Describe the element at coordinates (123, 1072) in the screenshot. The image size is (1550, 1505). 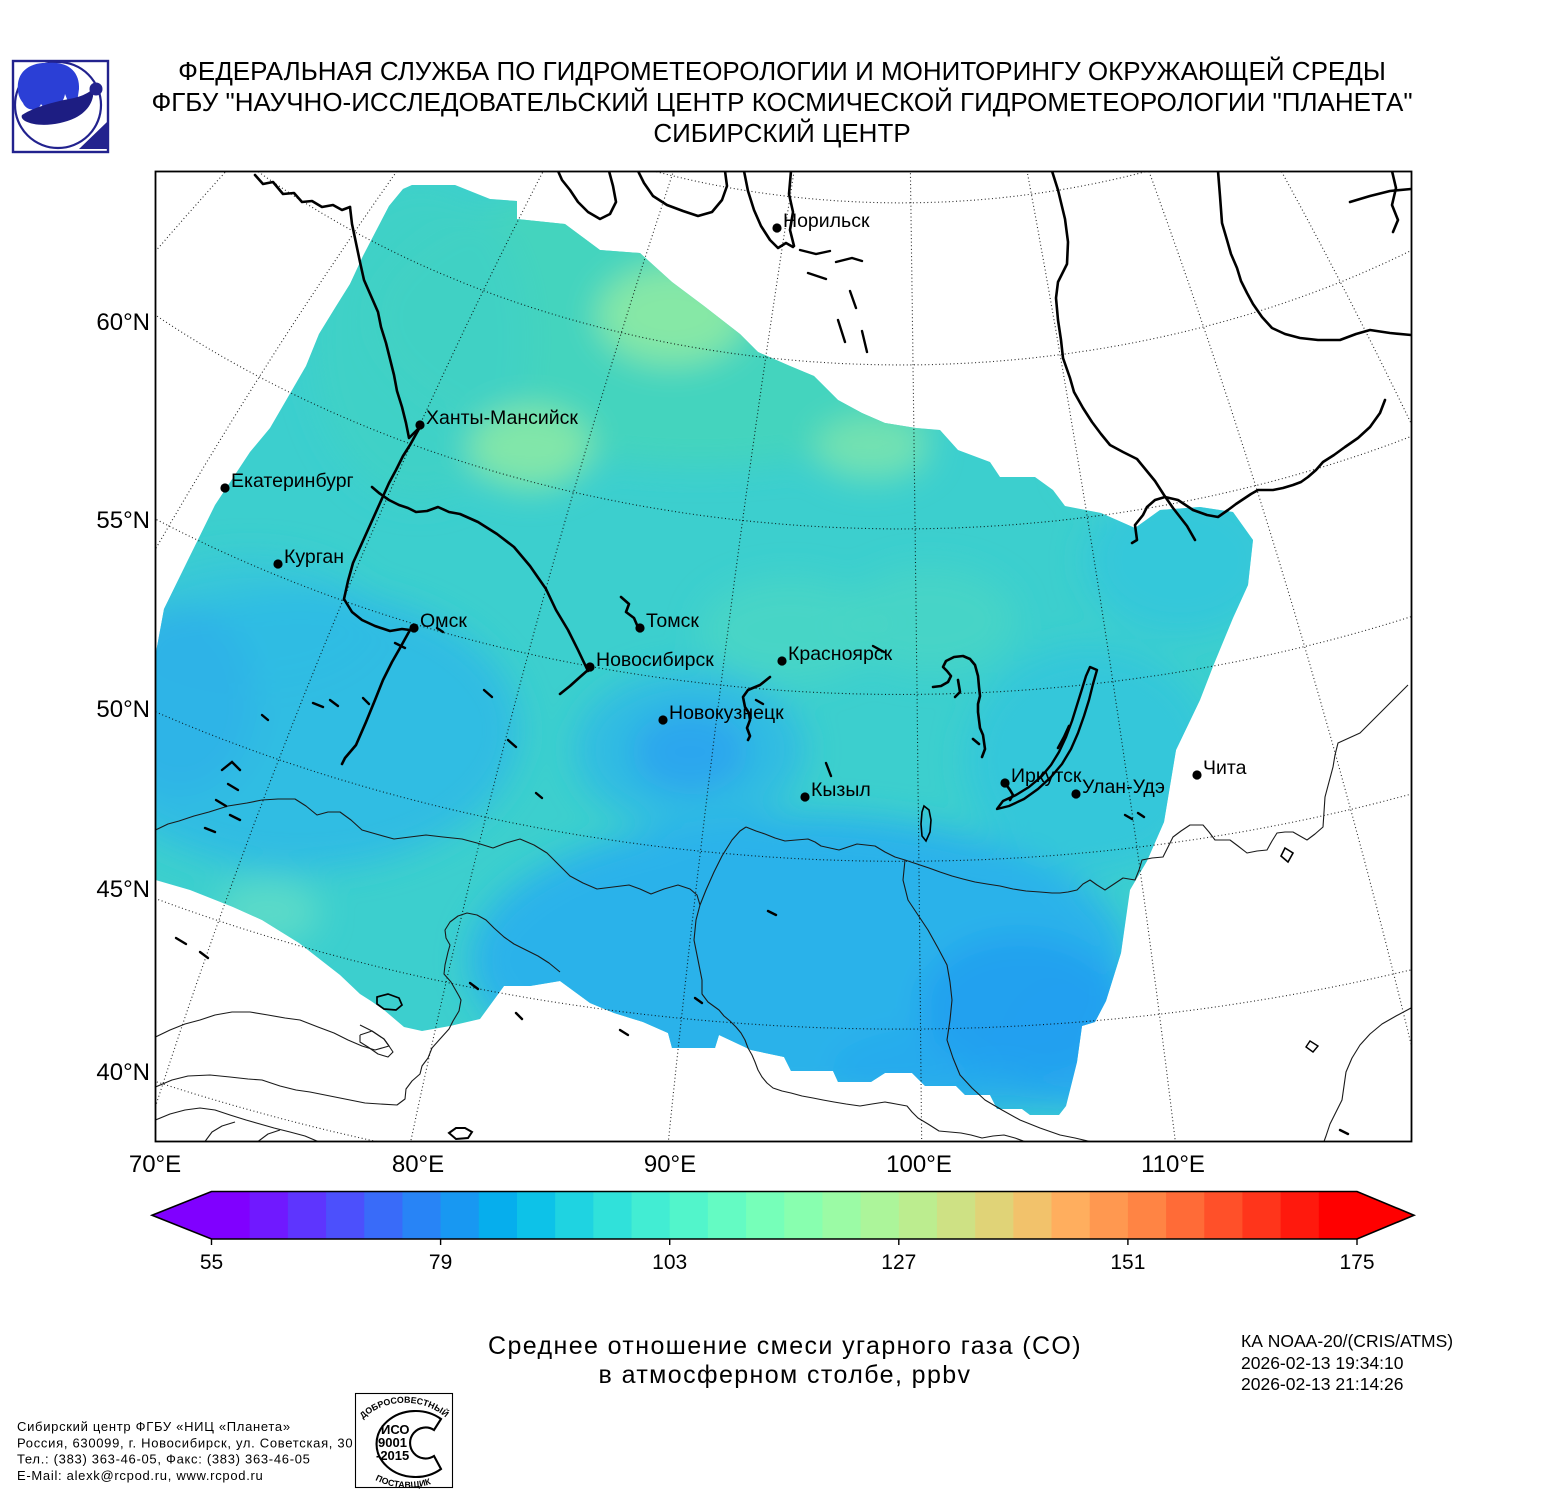
I see `svg-text: 40°N` at that location.